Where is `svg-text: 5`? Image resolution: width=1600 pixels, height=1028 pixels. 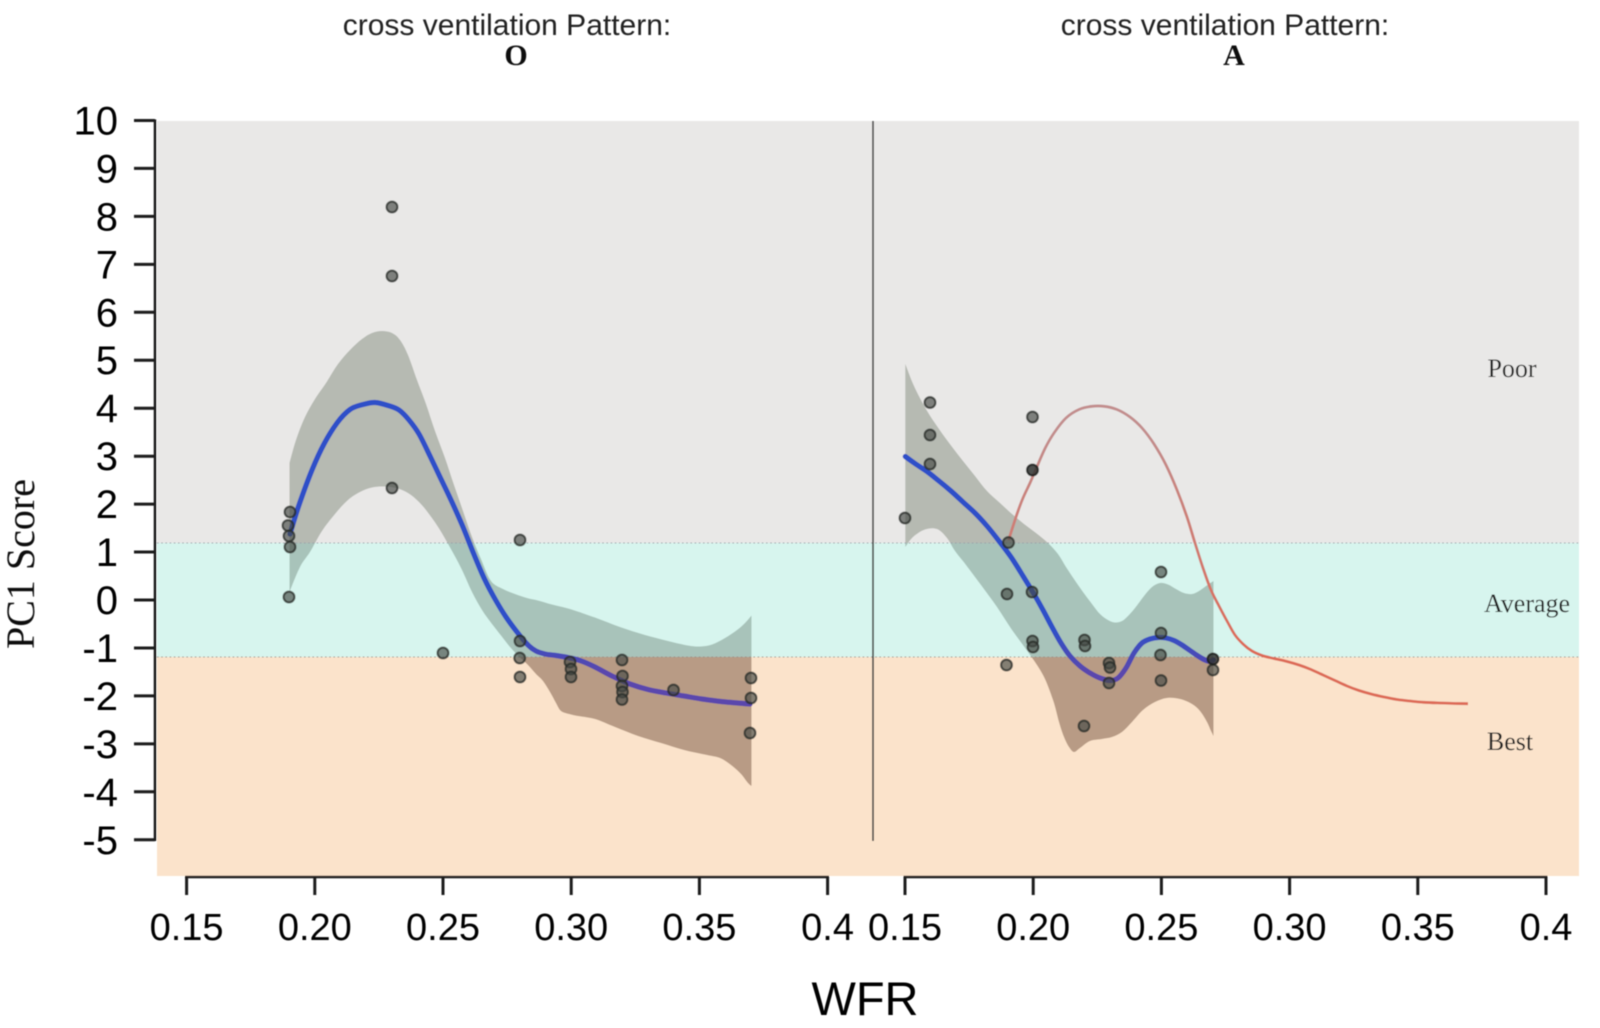 svg-text: 5 is located at coordinates (107, 361).